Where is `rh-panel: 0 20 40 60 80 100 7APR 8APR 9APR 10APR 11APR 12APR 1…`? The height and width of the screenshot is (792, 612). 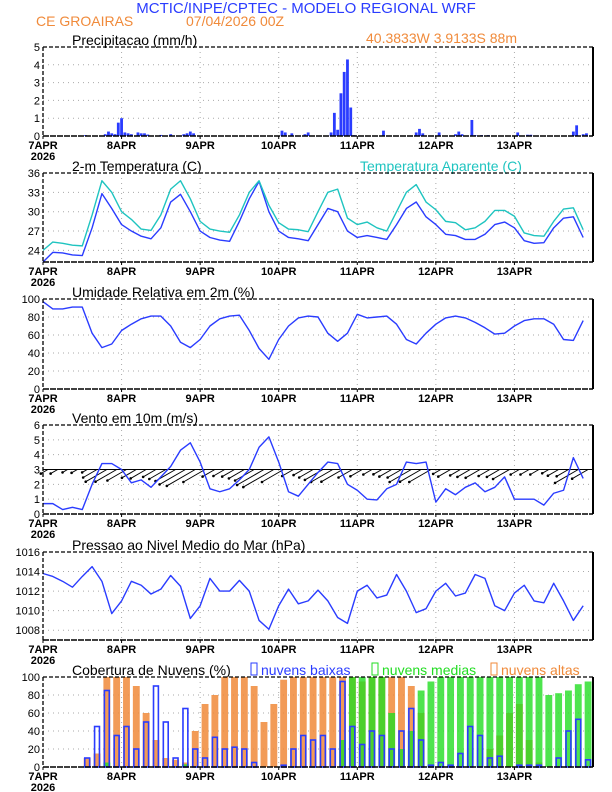
rh-panel: 0 20 40 60 80 100 7APR 8APR 9APR 10APR 11APR 12APR 1… is located at coordinates (308, 355).